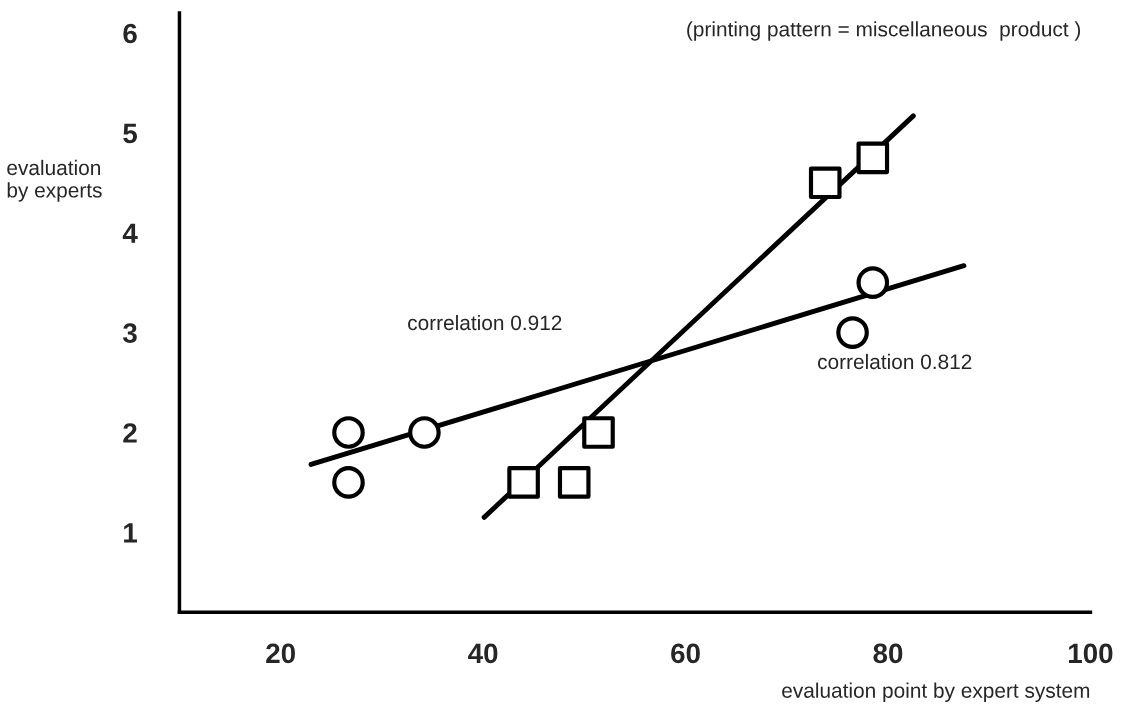  What do you see at coordinates (936, 692) in the screenshot?
I see `x-axis-title: evaluation point by expert system` at bounding box center [936, 692].